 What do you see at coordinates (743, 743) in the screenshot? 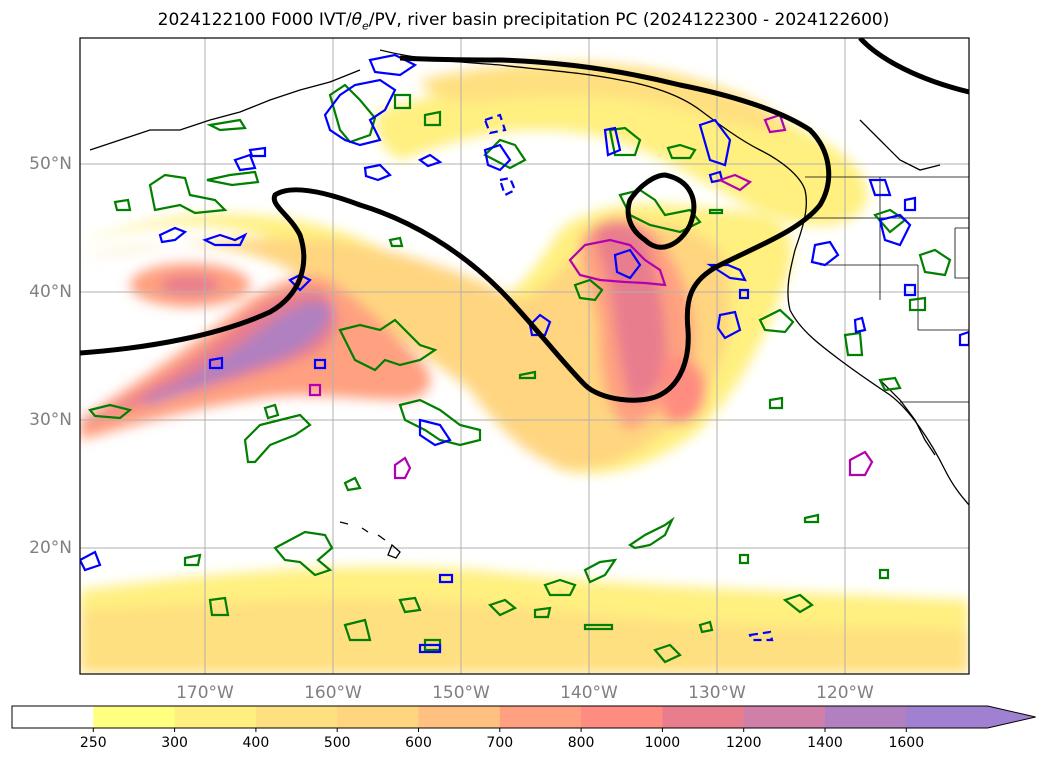
I see `colorbar-tick-label: 1200` at bounding box center [743, 743].